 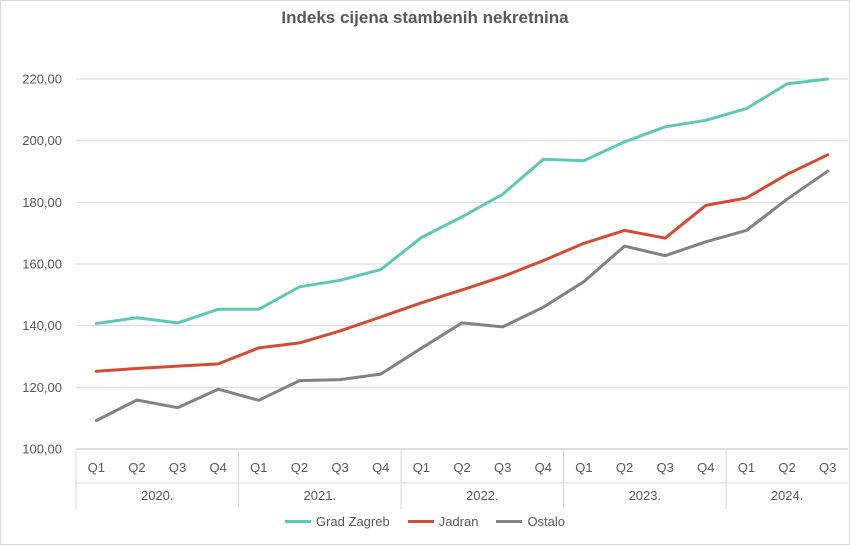 What do you see at coordinates (42, 387) in the screenshot?
I see `y-tick-label: 120,00` at bounding box center [42, 387].